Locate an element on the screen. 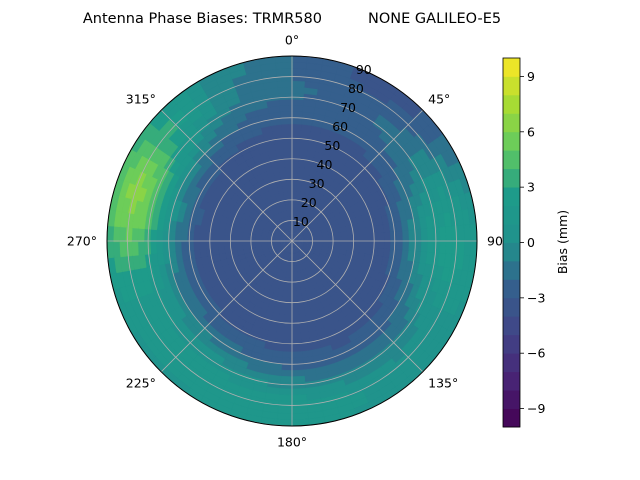 The image size is (640, 480). radial-tick-label: 90 is located at coordinates (364, 69).